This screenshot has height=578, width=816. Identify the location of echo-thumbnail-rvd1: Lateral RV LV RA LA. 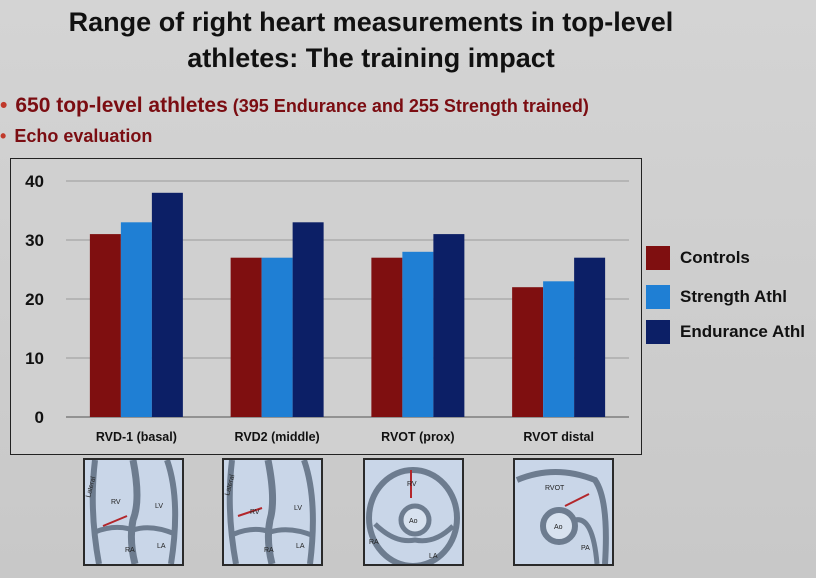
(133, 512).